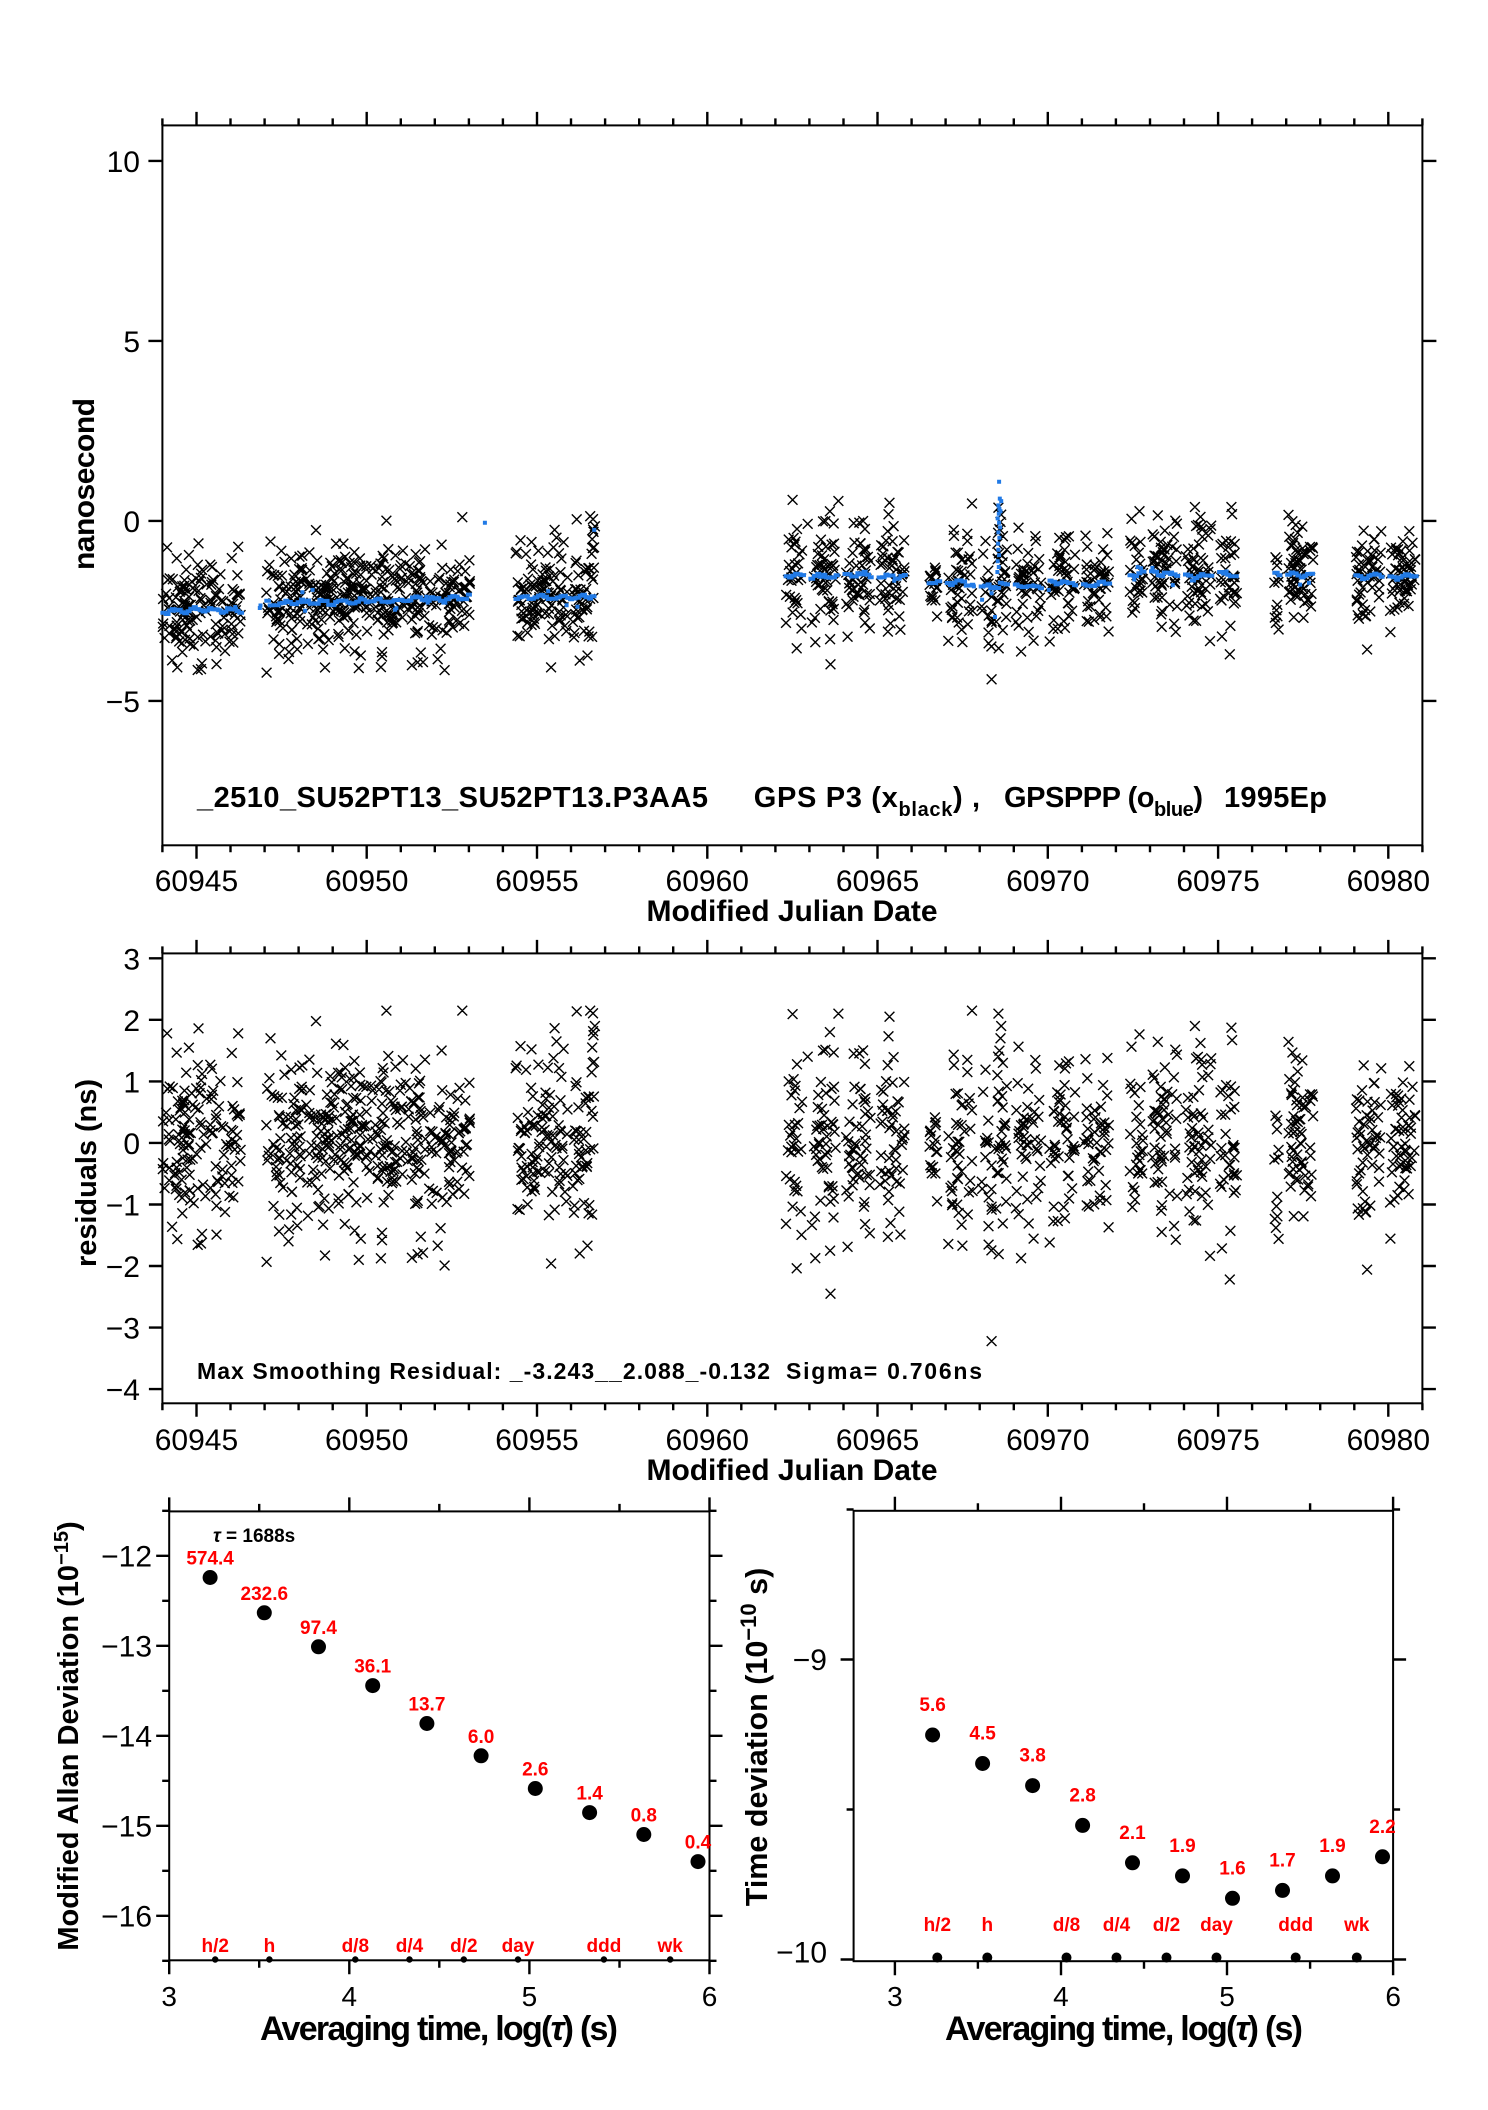 The height and width of the screenshot is (2110, 1488). I want to click on svg-text: −10, so click(801, 1953).